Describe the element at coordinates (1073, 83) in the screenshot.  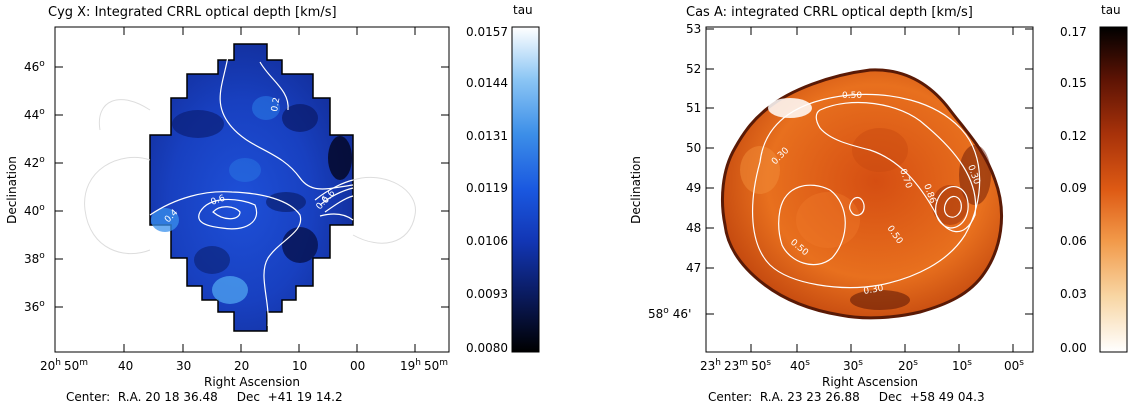
I see `casa-cbtick-1: 0.15` at that location.